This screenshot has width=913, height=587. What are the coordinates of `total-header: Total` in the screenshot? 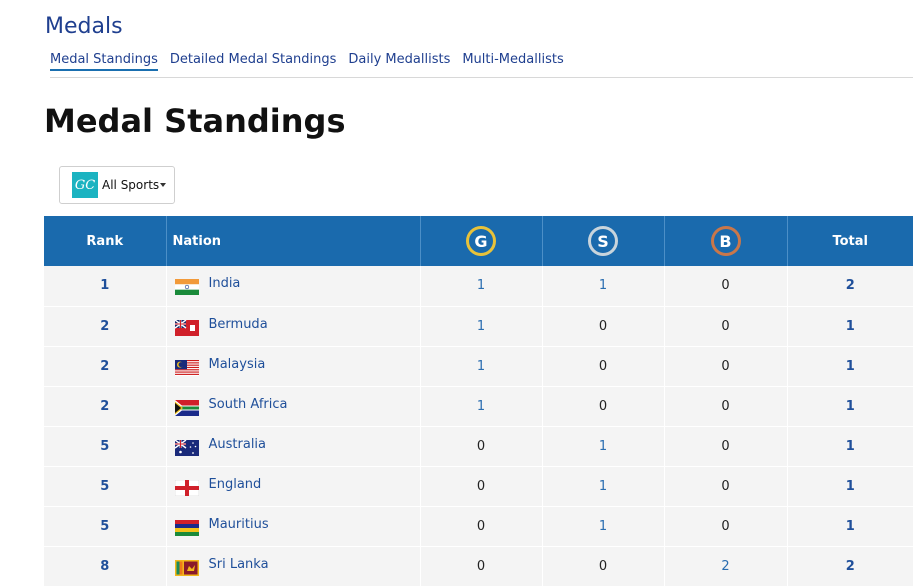 It's located at (850, 241).